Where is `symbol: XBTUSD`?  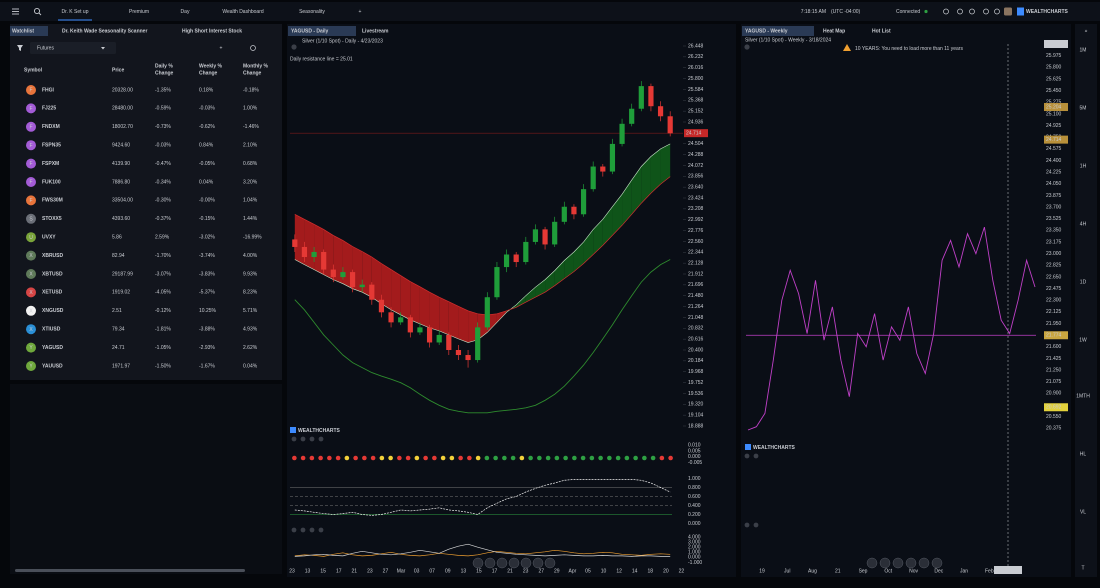 symbol: XBTUSD is located at coordinates (52, 274).